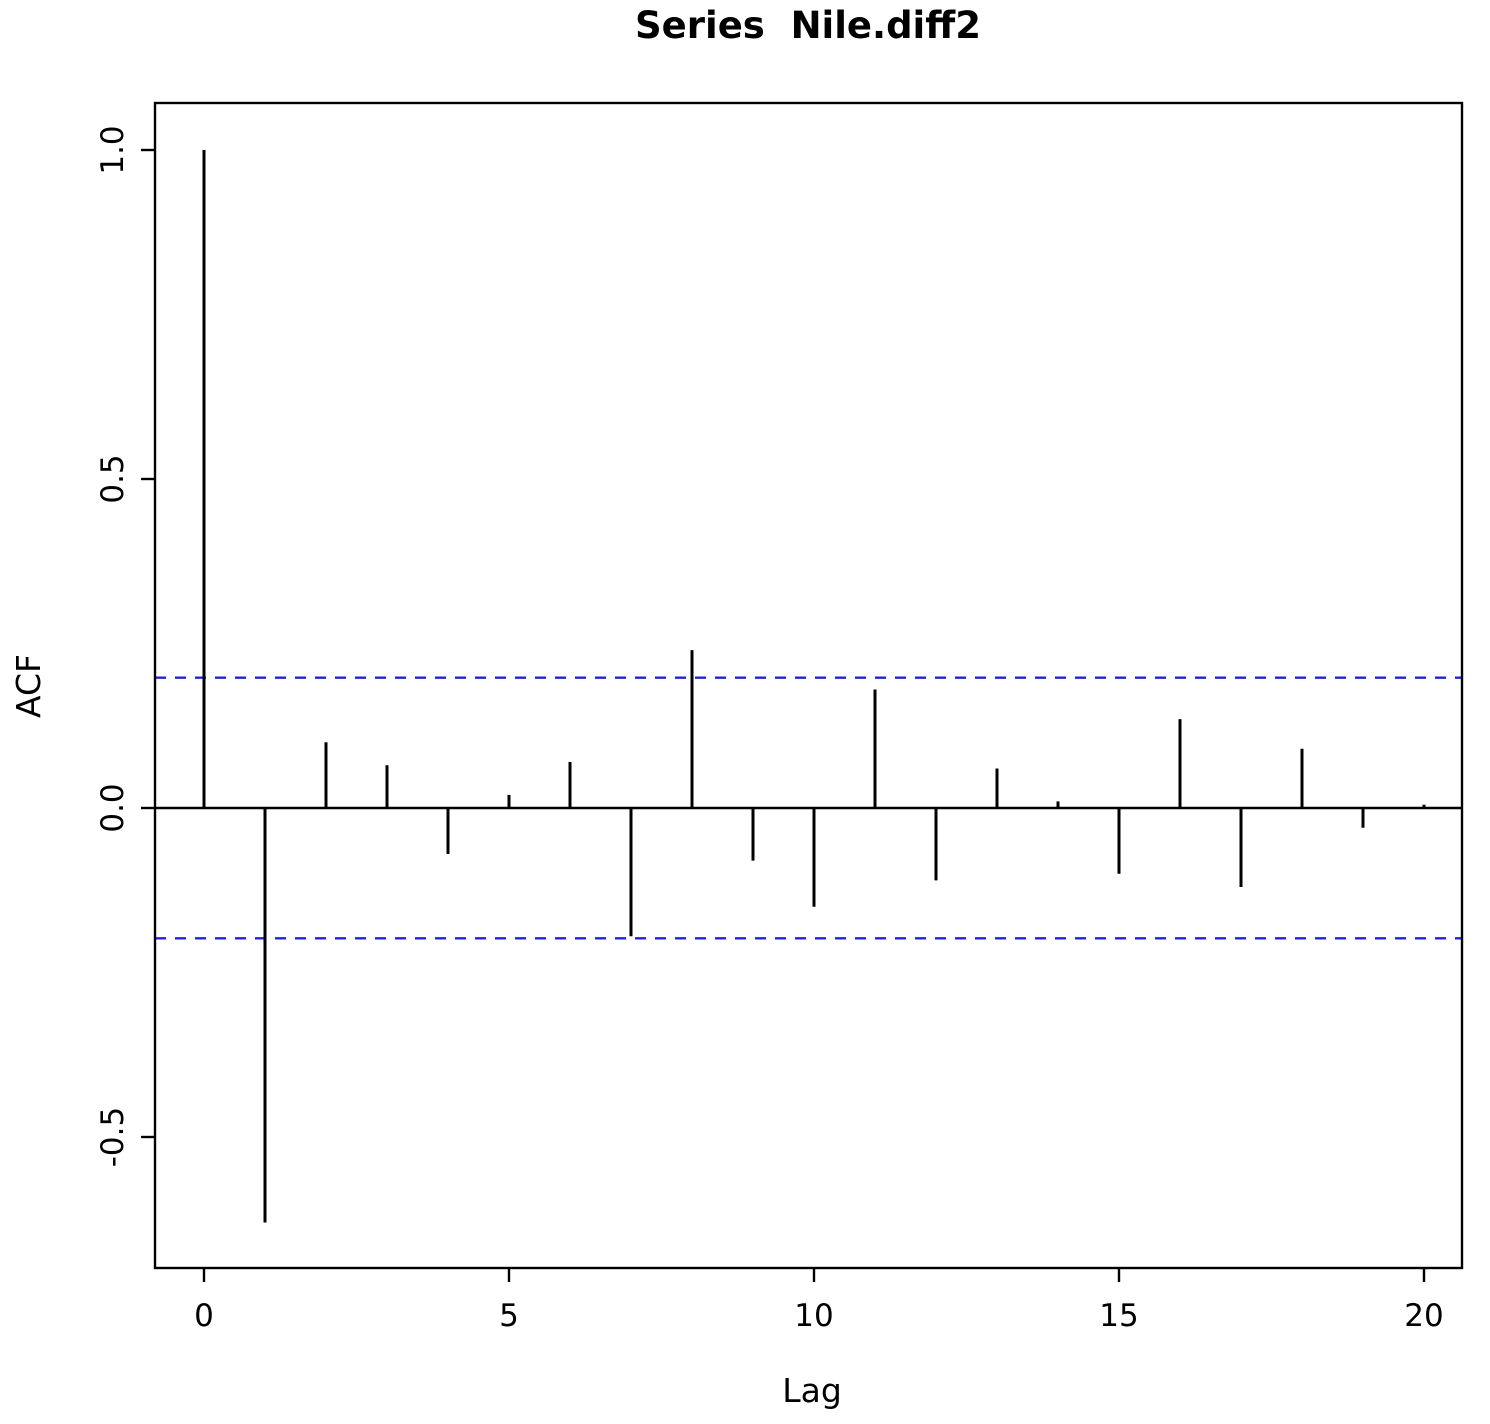  What do you see at coordinates (1118, 1316) in the screenshot?
I see `x-tick-label-15: 15` at bounding box center [1118, 1316].